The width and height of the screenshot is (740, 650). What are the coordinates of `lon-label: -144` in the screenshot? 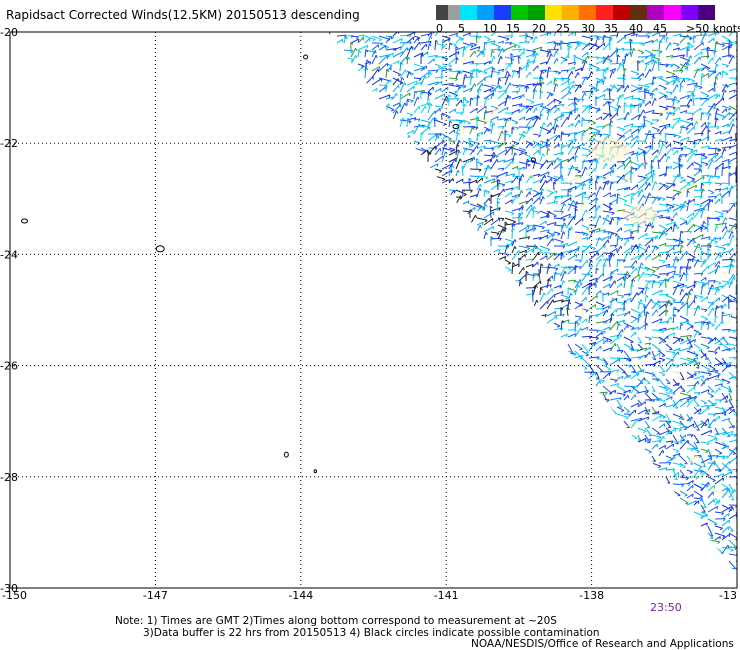 It's located at (300, 594).